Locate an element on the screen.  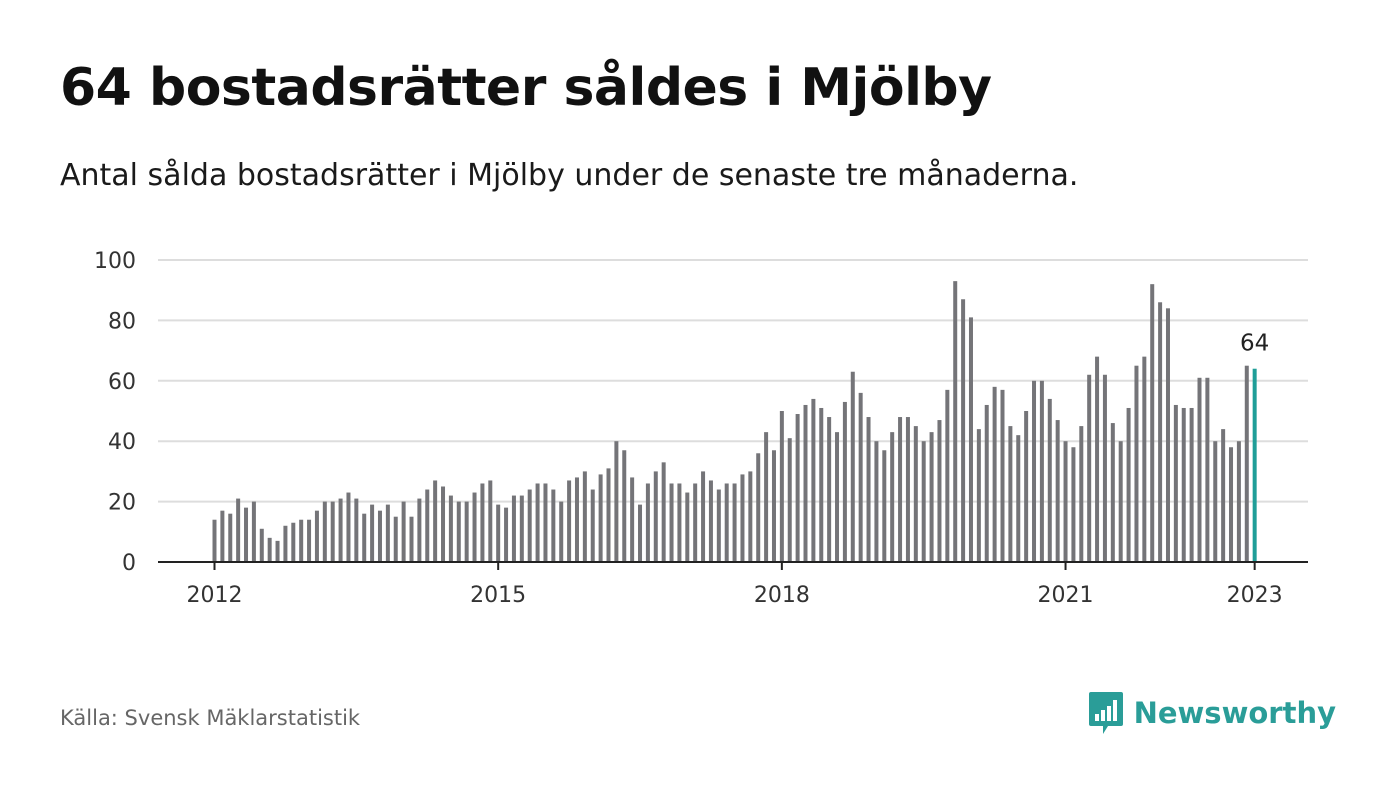
brand-logo: Newsworthy is located at coordinates (1212, 713).